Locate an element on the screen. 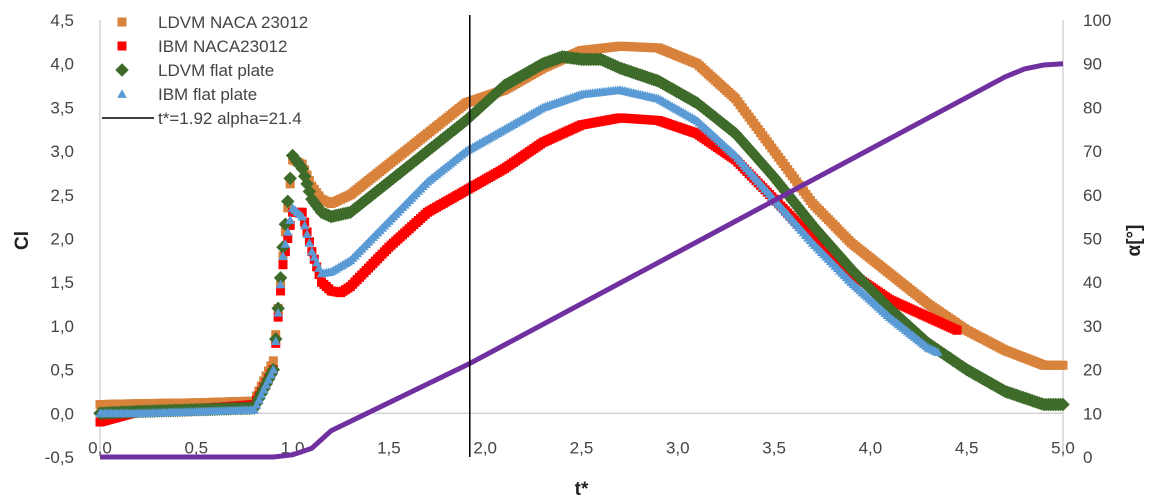 The width and height of the screenshot is (1151, 500). x-tick-label: 3,5 is located at coordinates (774, 447).